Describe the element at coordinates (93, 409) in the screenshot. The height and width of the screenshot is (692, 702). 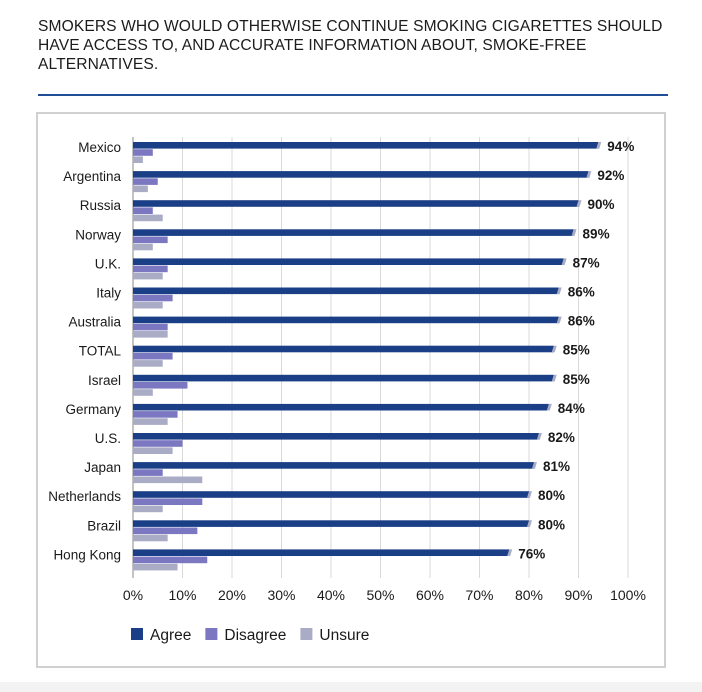
I see `category-label: Germany` at that location.